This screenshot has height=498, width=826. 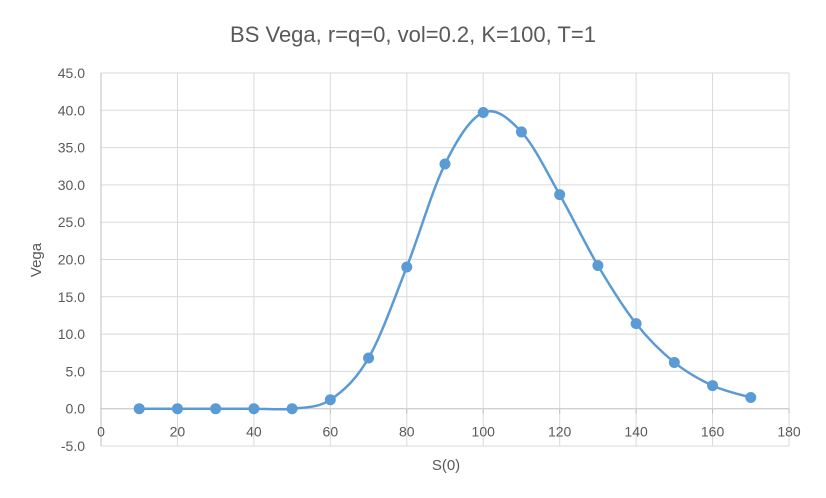 I want to click on x-axis-label: S(0), so click(x=446, y=465).